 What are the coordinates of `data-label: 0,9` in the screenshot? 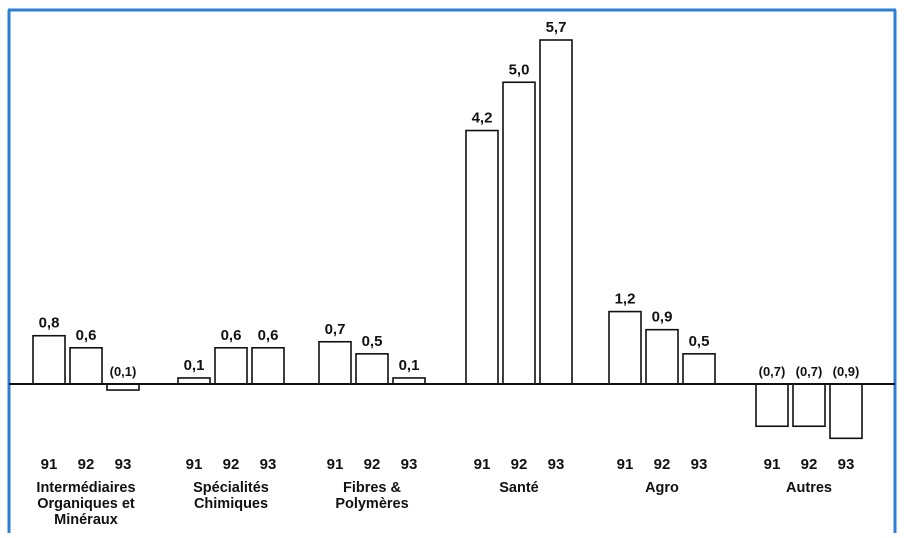 It's located at (662, 317).